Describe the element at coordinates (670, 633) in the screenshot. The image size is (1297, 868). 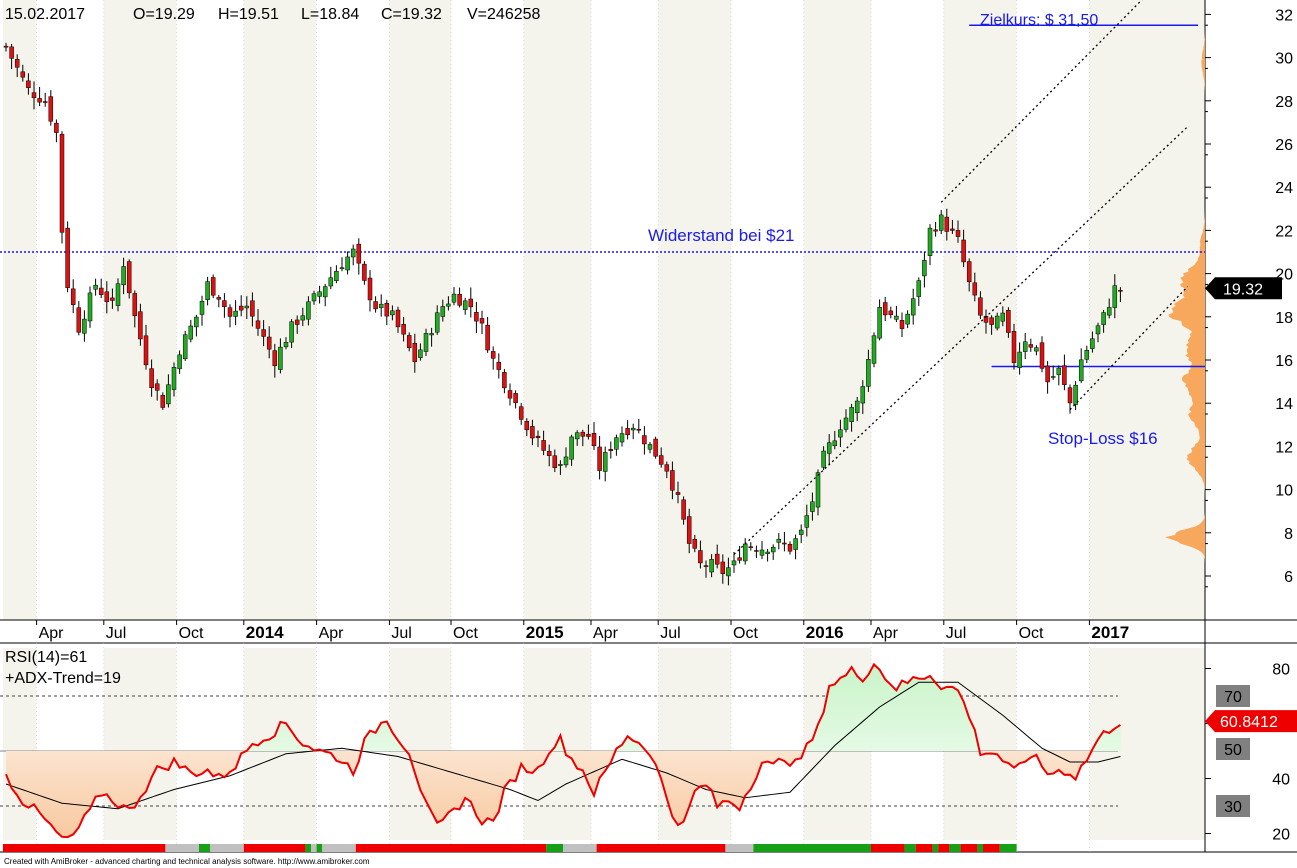
I see `time-tick-label: Jul` at that location.